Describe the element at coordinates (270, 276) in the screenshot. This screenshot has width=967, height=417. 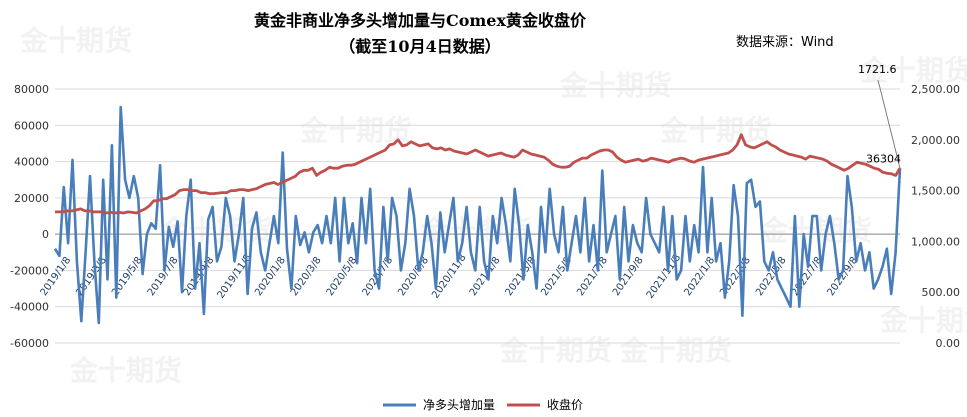
I see `x-tick: 2020/1/8` at that location.